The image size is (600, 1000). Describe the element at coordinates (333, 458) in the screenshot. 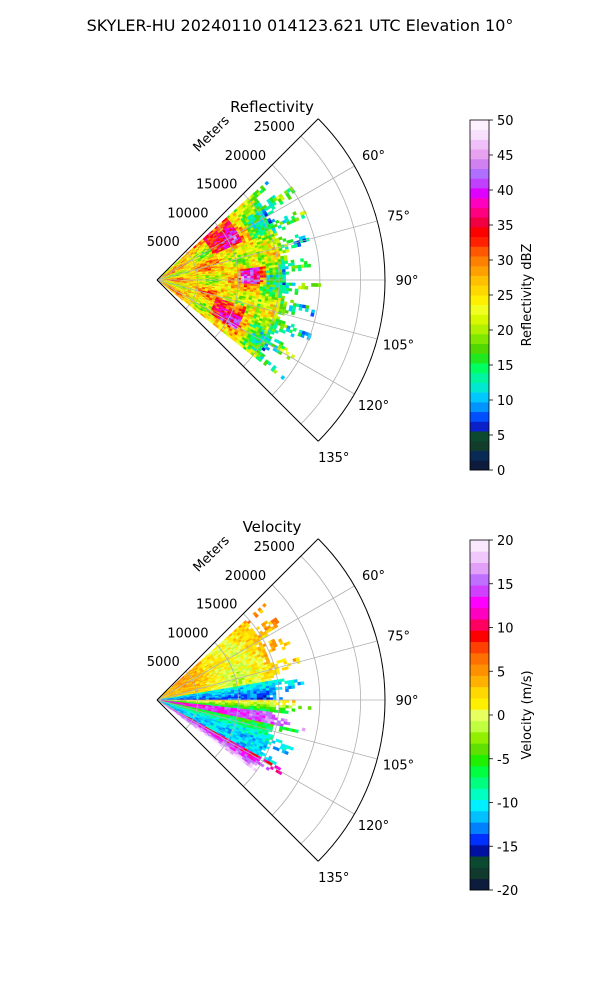

I see `azimuth-tick-label: 135°` at that location.